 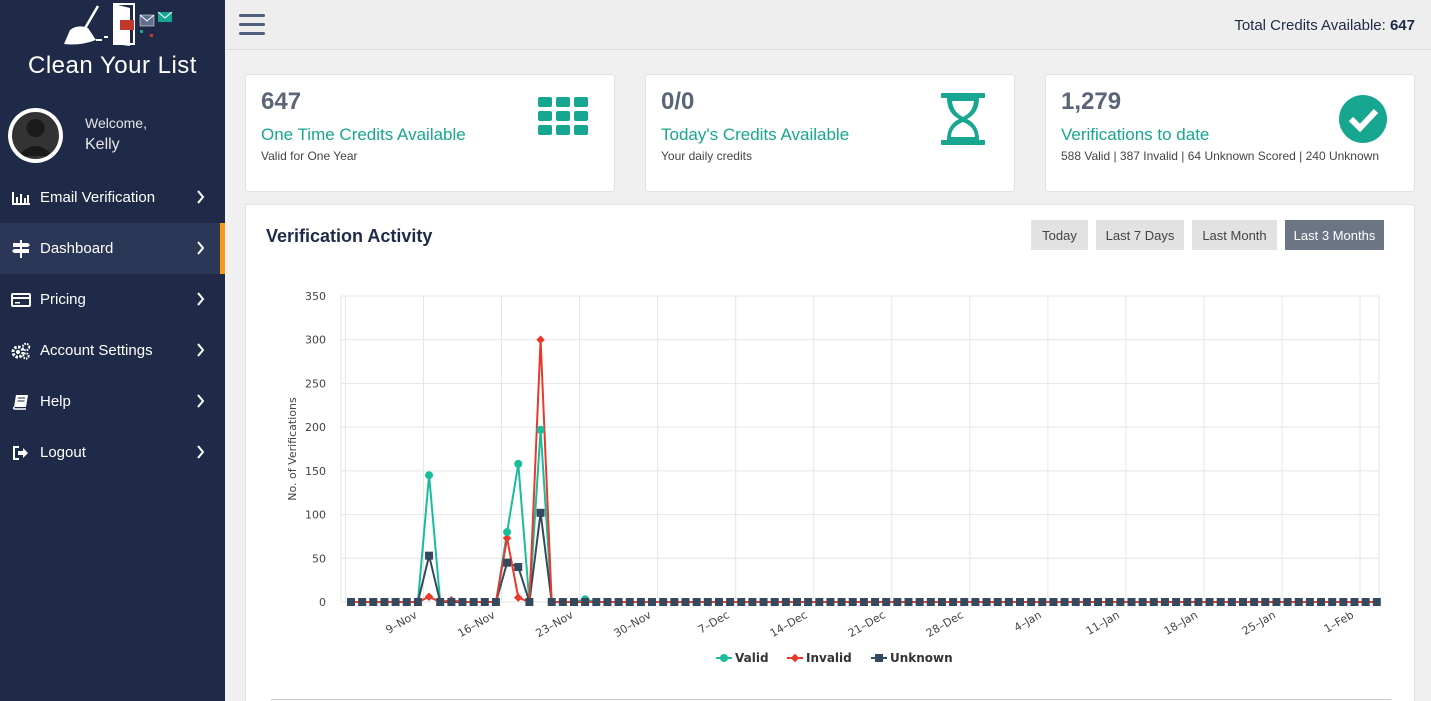 I want to click on data-point-invalid, so click(x=540, y=339).